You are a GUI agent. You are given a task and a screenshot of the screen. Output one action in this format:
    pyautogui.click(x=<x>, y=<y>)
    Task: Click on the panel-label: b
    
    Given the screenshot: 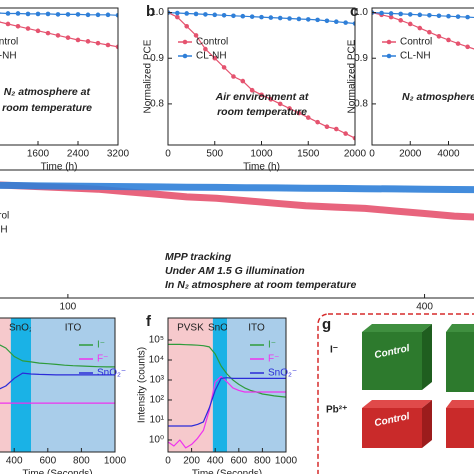 What is the action you would take?
    pyautogui.click(x=150, y=11)
    